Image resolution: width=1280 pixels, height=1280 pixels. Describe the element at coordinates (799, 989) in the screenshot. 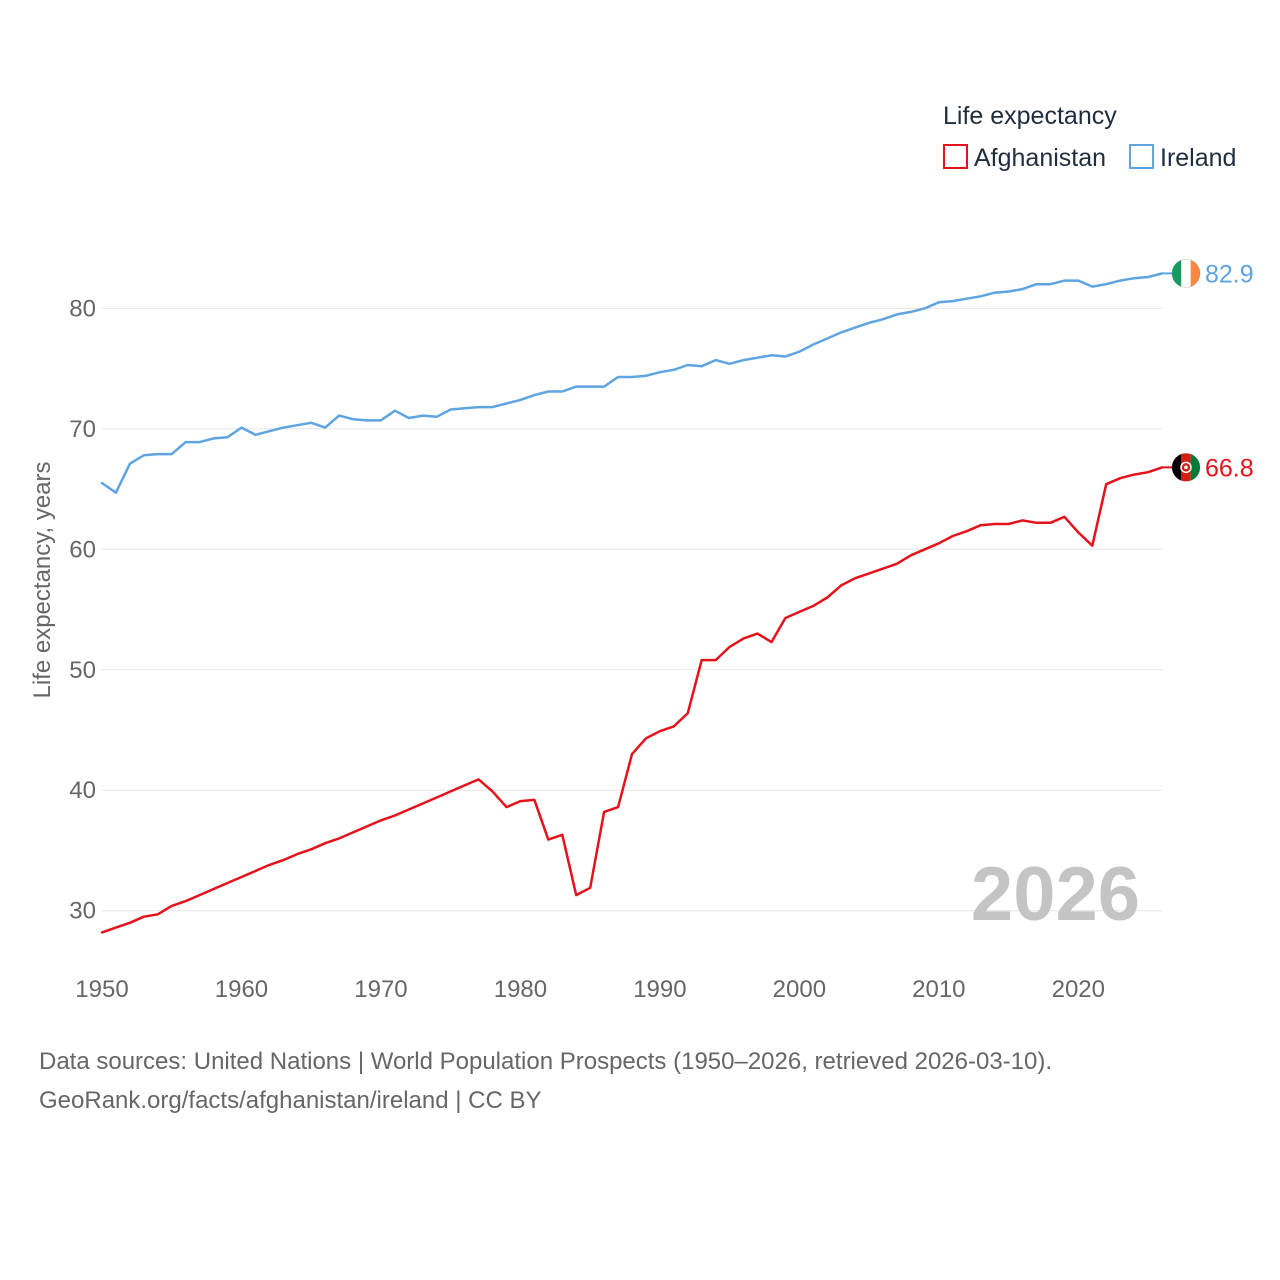

I see `x-tick-2000: 2000` at that location.